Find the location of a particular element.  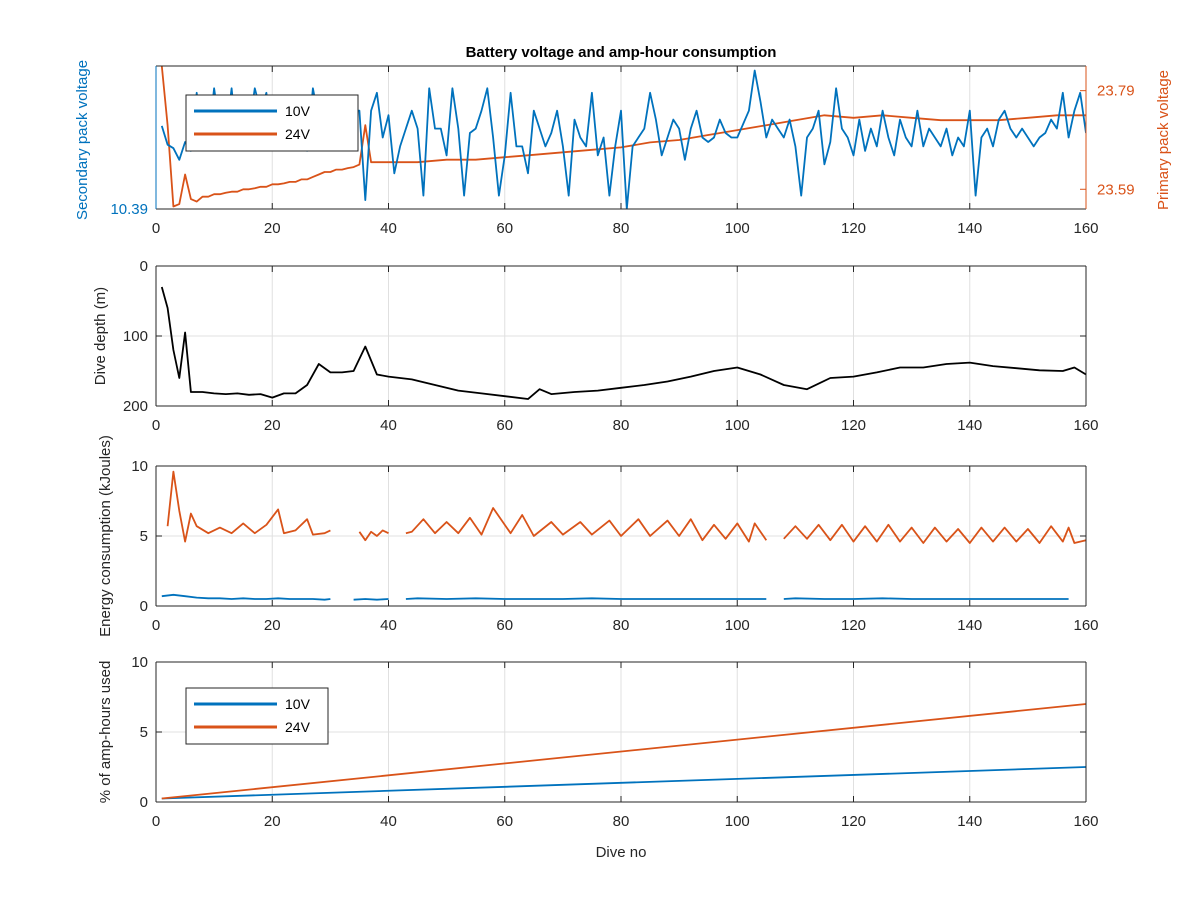

amp-hours-axis-label: % of amp-hours used is located at coordinates (105, 732).